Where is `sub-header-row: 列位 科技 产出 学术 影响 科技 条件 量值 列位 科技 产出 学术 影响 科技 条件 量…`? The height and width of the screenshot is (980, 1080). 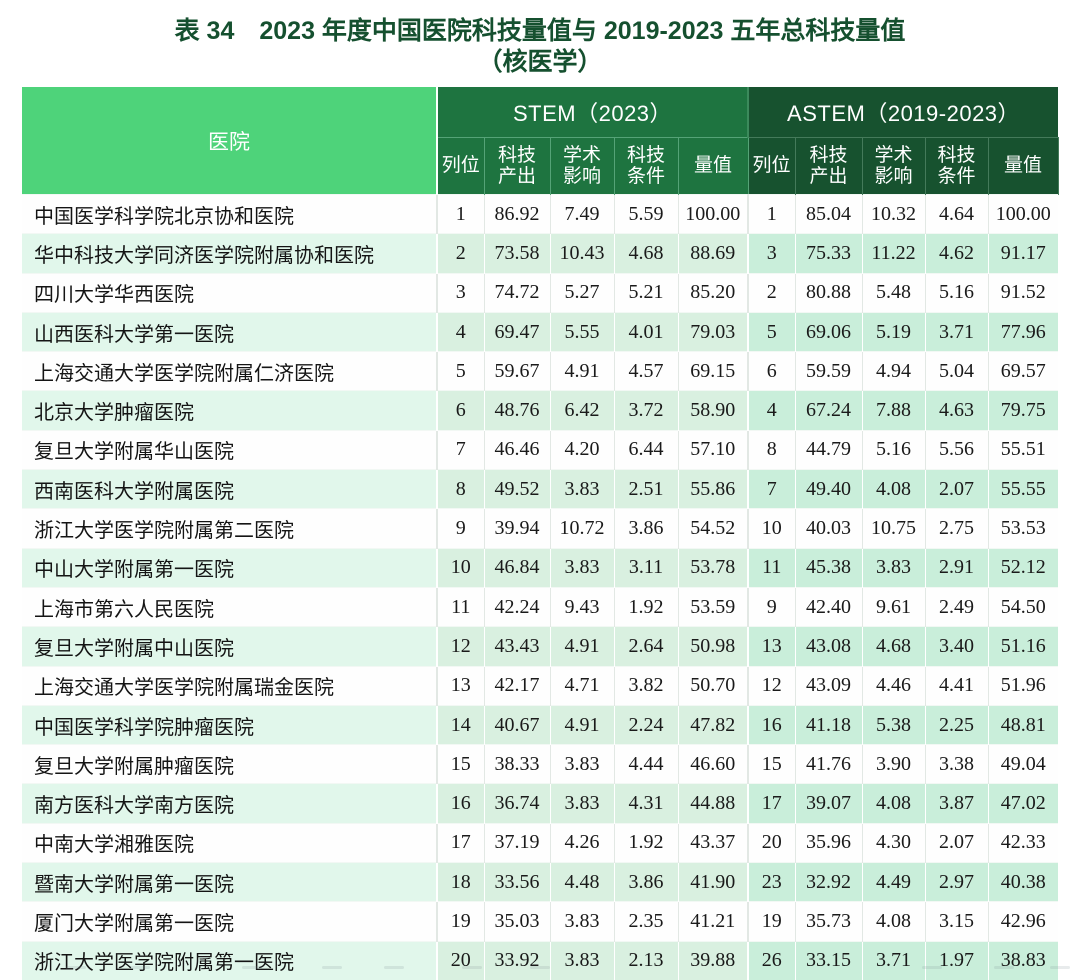 sub-header-row: 列位 科技 产出 学术 影响 科技 条件 量值 列位 科技 产出 学术 影响 科技 条件 量… is located at coordinates (540, 166).